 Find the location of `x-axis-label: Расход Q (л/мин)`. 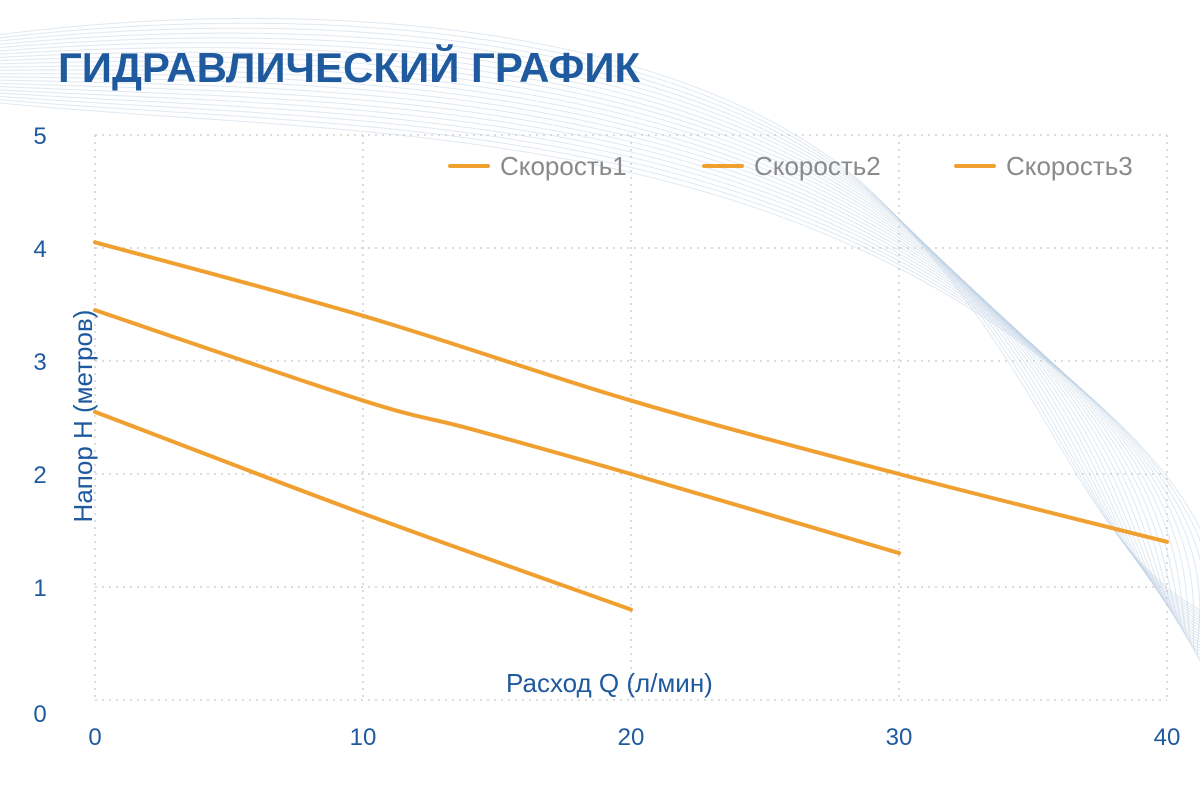

x-axis-label: Расход Q (л/мин) is located at coordinates (609, 683).